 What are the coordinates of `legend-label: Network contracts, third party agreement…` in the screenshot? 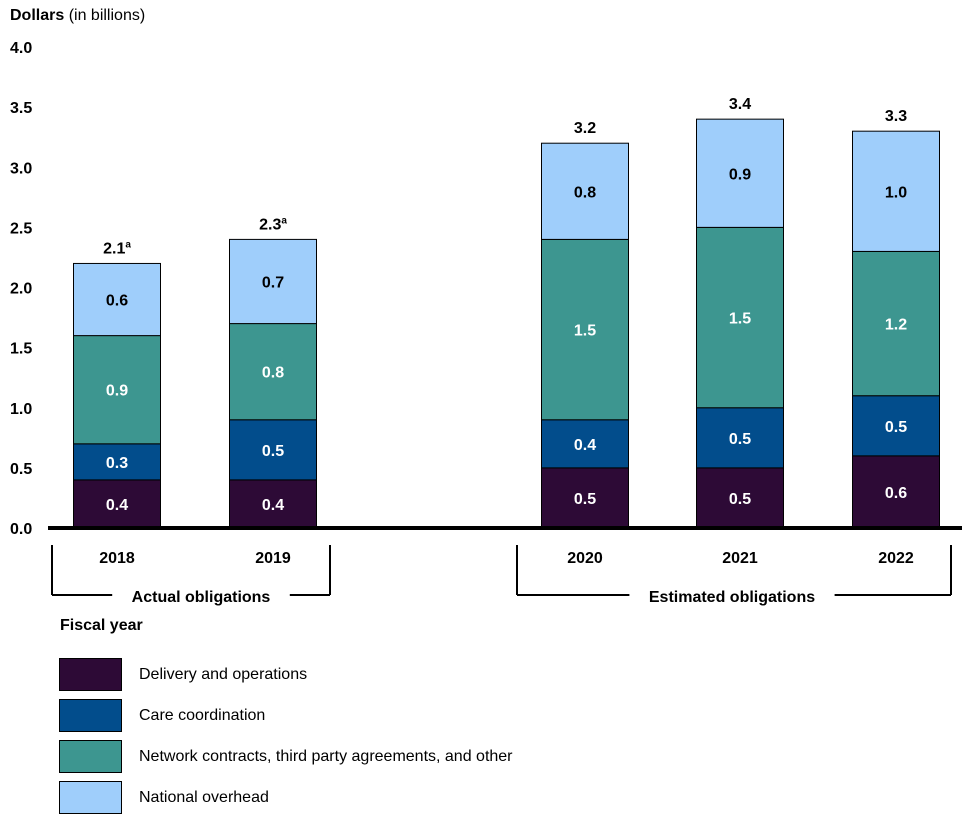 It's located at (326, 756).